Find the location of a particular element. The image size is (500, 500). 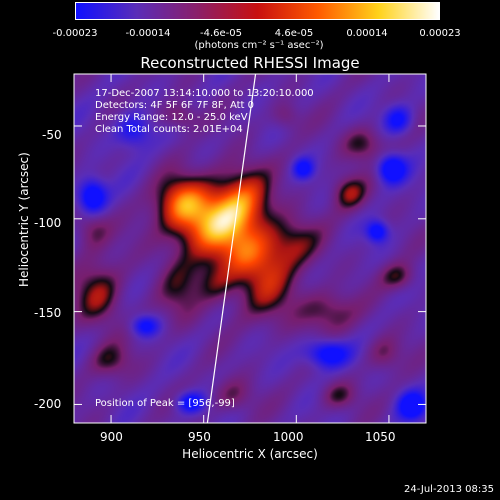

colorbar-tick: -0.00023 is located at coordinates (75, 33).